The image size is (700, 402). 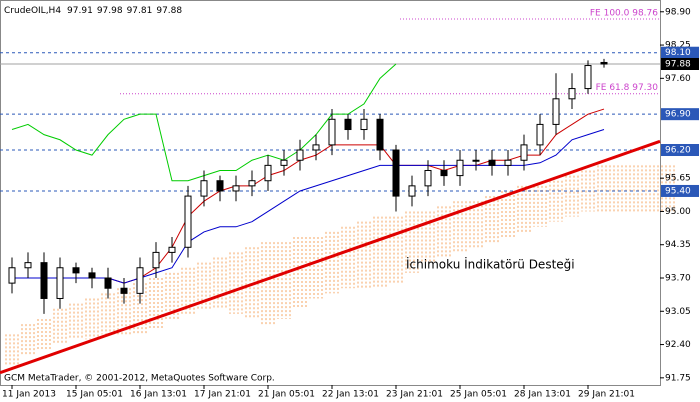 What do you see at coordinates (158, 395) in the screenshot?
I see `x-tick-label: 16 Jan 13:01` at bounding box center [158, 395].